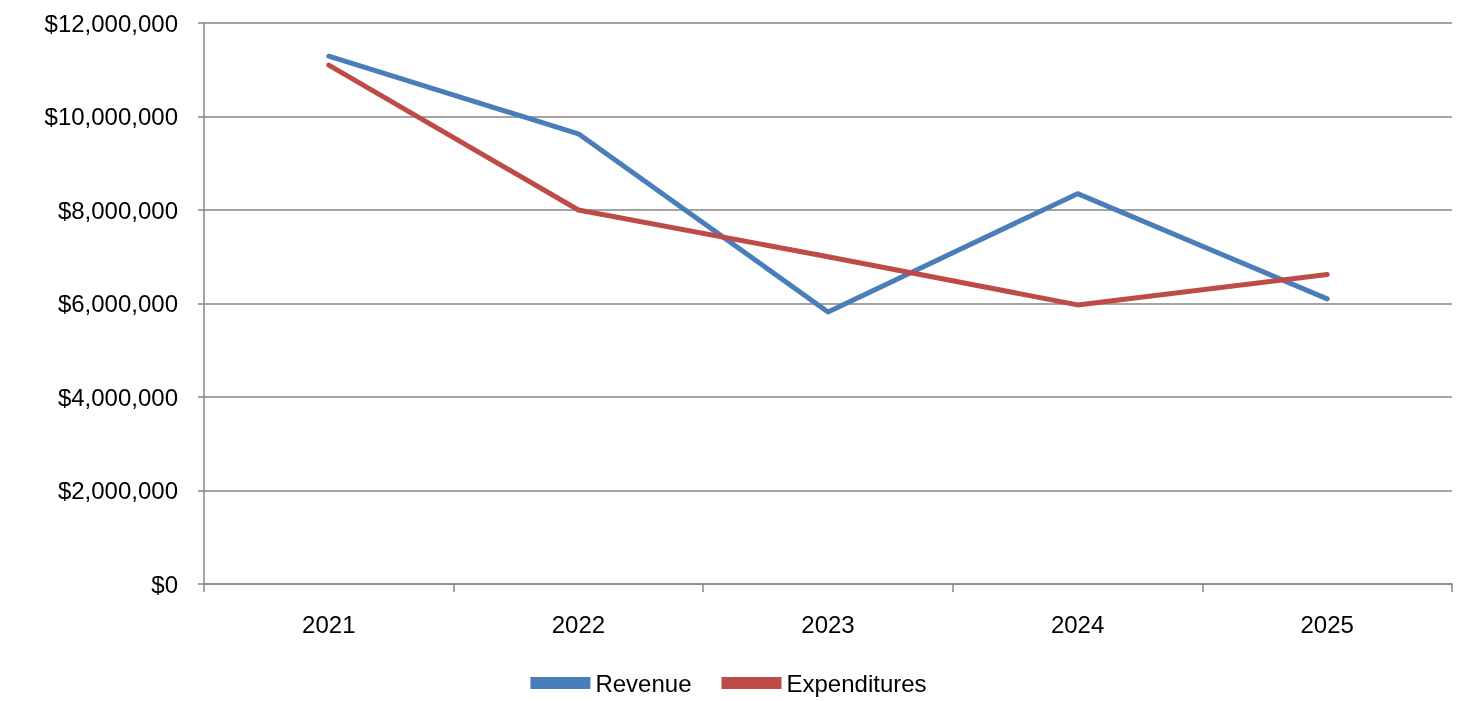 Image resolution: width=1457 pixels, height=701 pixels. I want to click on legend-label: Revenue, so click(643, 683).